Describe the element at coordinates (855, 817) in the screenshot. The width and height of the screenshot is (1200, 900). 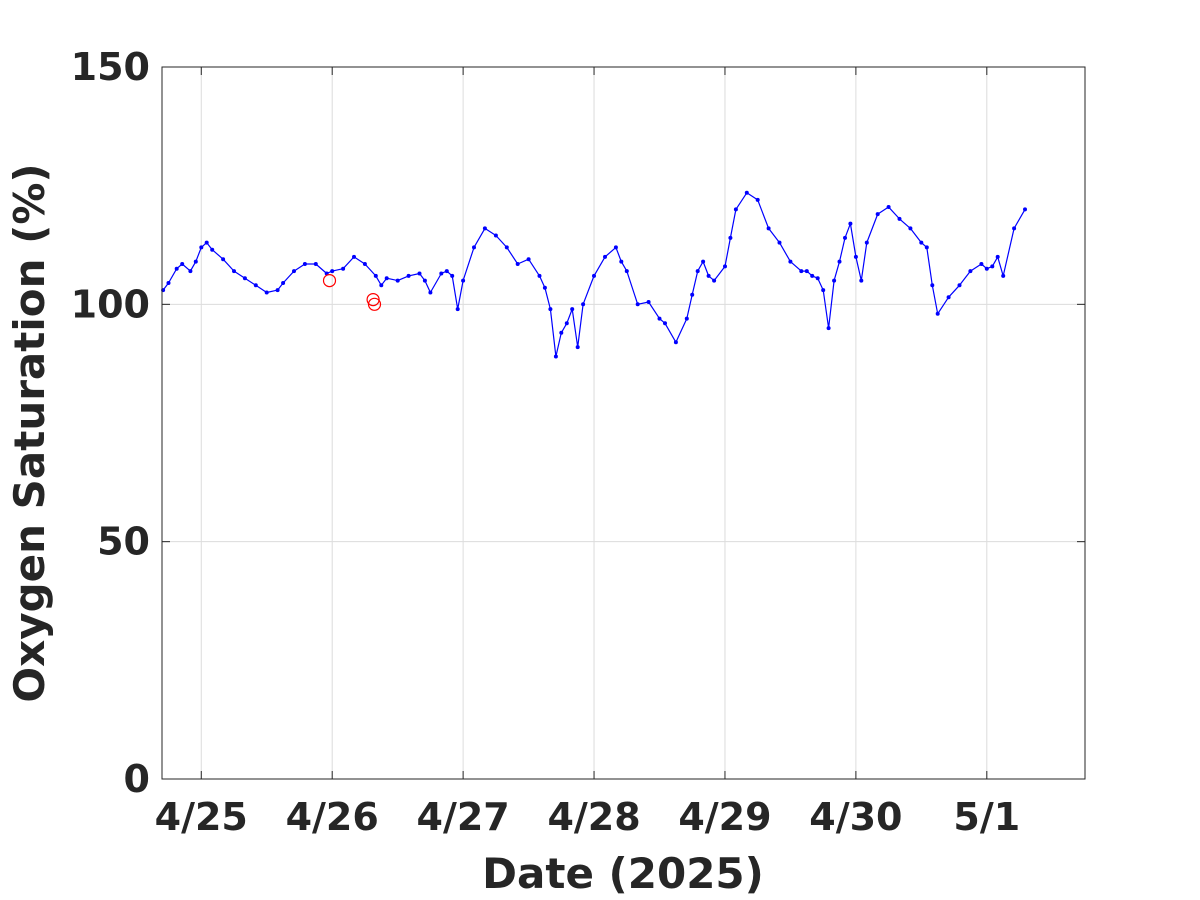
I see `x-tick-label: 4/30` at that location.